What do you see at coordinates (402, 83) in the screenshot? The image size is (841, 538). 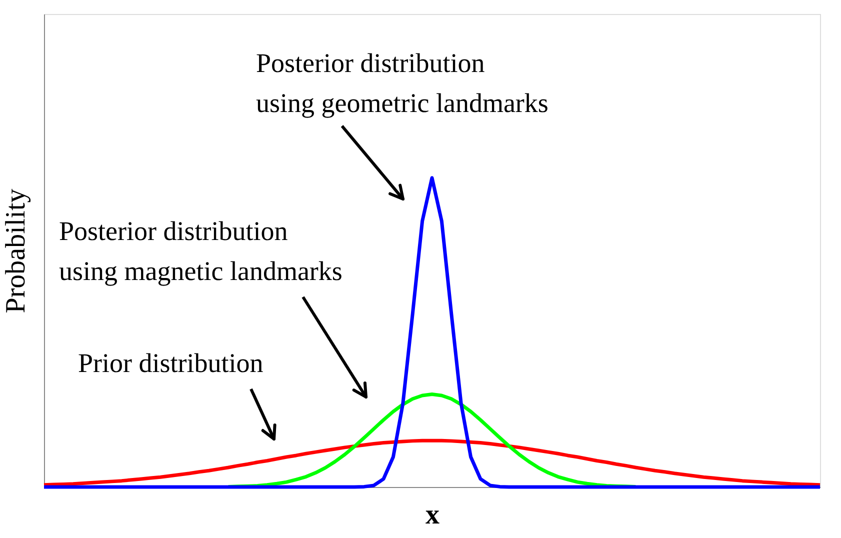 I see `text: Posterior distribution using geometric landmarks` at bounding box center [402, 83].